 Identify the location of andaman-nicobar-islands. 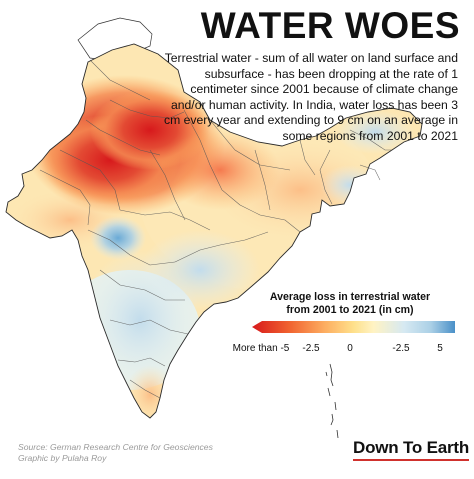
(332, 401).